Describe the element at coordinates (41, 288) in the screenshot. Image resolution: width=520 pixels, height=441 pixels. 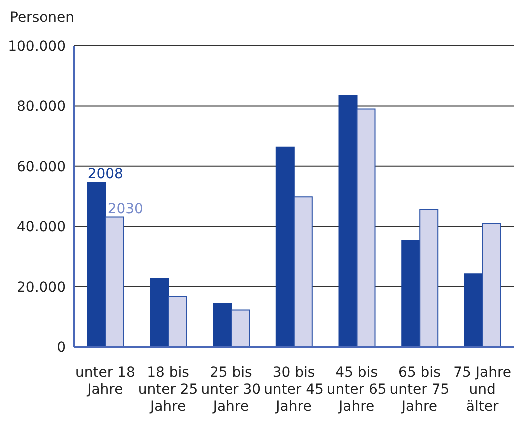
I see `y-tick-label: 20.000` at that location.